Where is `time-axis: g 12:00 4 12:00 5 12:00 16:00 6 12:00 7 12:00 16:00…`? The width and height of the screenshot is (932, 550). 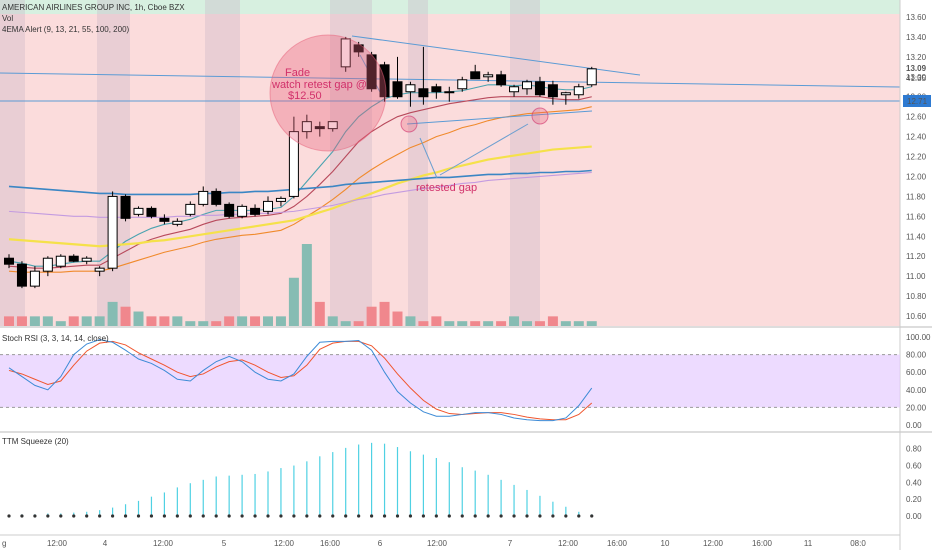
time-axis: g 12:00 4 12:00 5 12:00 16:00 6 12:00 7 12:00 16:00… is located at coordinates (434, 543).